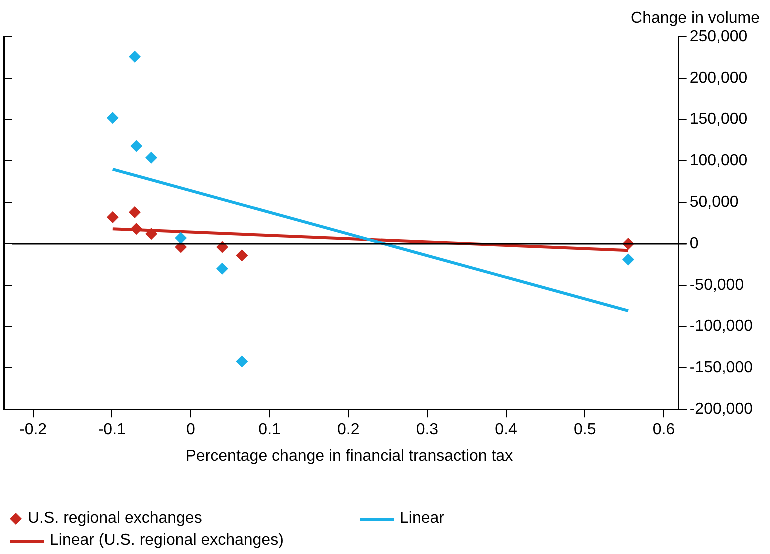  Describe the element at coordinates (714, 203) in the screenshot. I see `y-tick-label: 50,000` at that location.